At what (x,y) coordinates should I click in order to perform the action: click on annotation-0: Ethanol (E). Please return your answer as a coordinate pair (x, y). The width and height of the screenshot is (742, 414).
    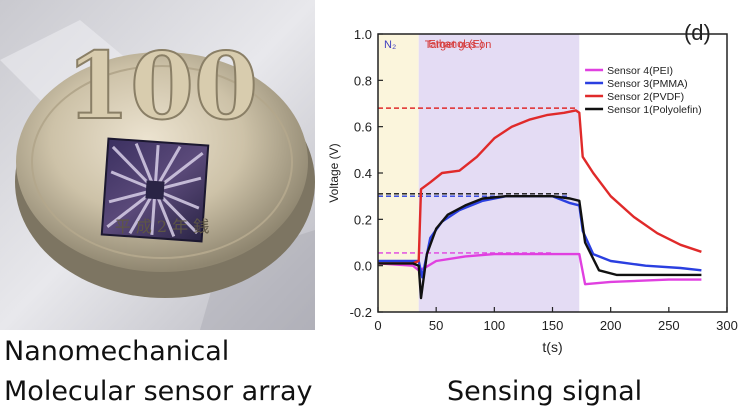
    Looking at the image, I should click on (455, 44).